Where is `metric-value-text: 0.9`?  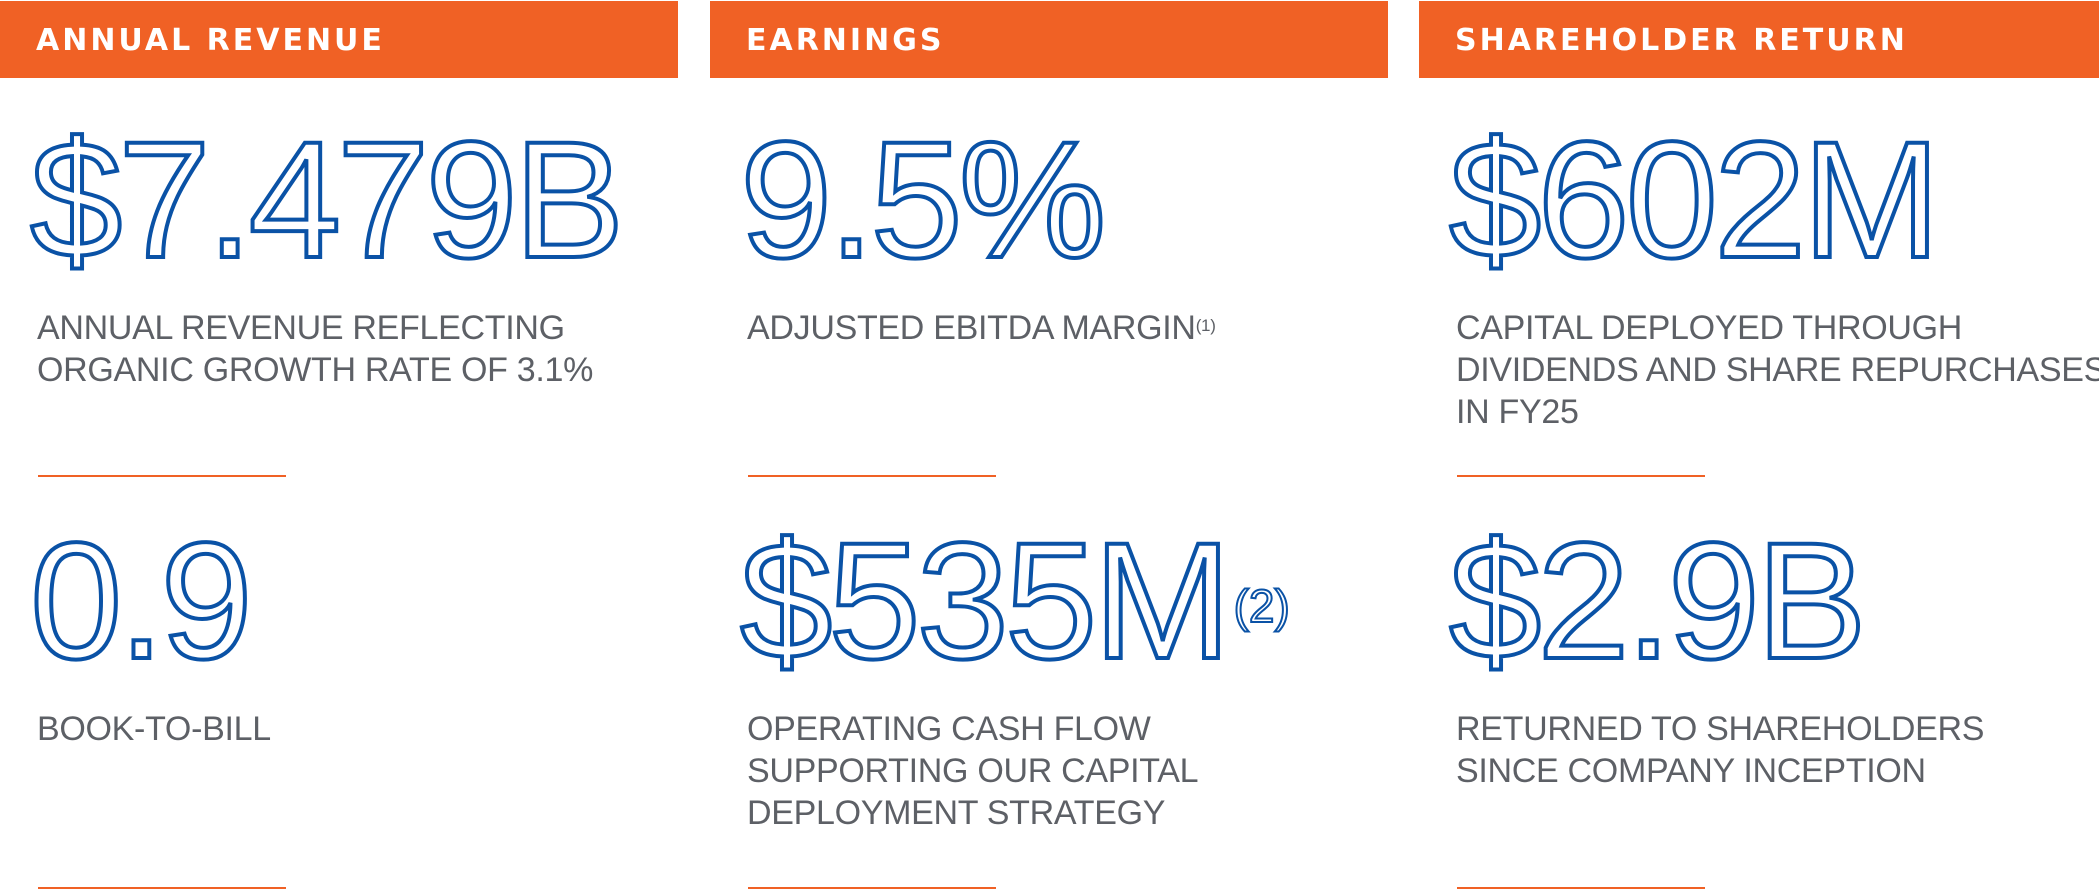
metric-value-text: 0.9 is located at coordinates (141, 601).